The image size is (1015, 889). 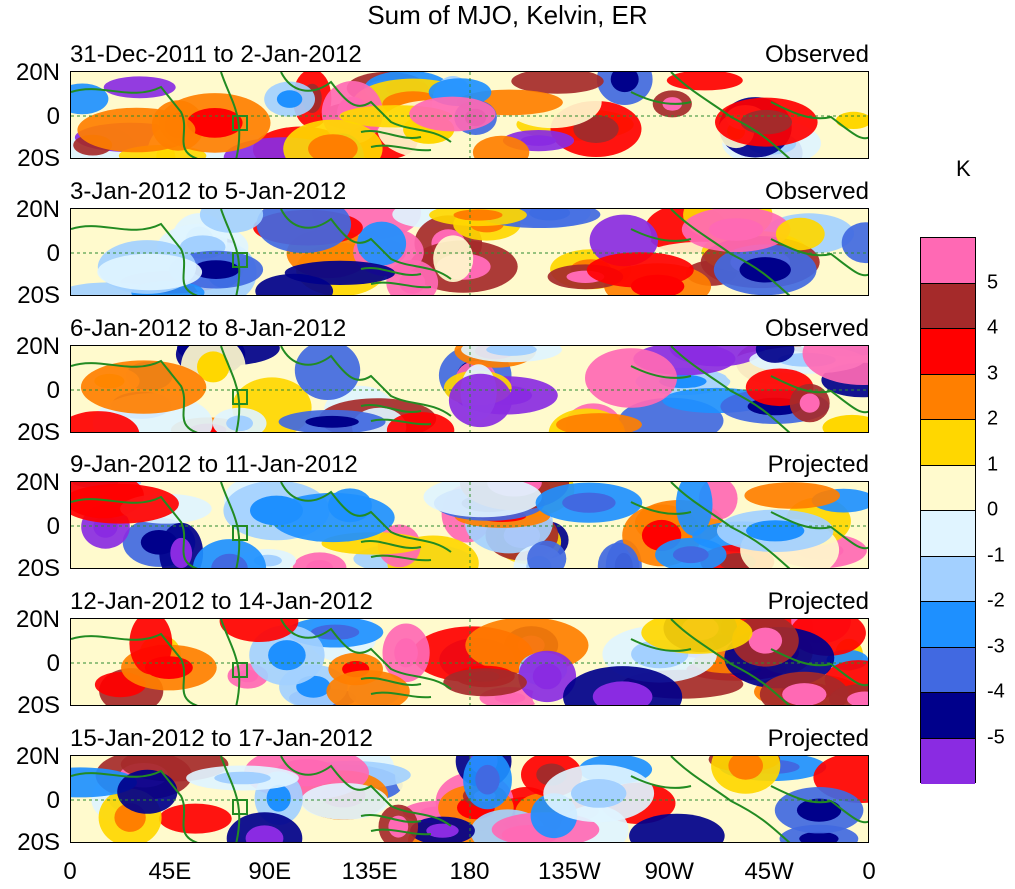 What do you see at coordinates (70, 871) in the screenshot?
I see `x-axis-label: 0` at bounding box center [70, 871].